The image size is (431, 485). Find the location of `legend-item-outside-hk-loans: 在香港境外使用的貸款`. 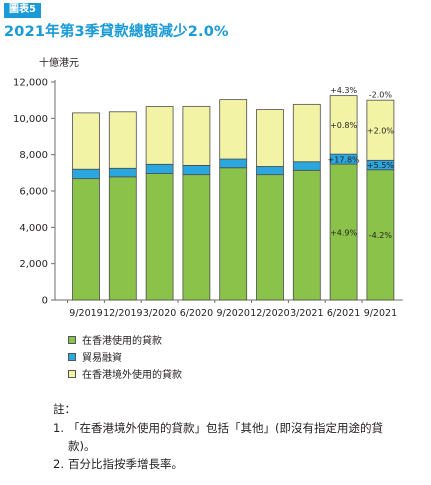

legend-item-outside-hk-loans: 在香港境外使用的貸款 is located at coordinates (125, 373).